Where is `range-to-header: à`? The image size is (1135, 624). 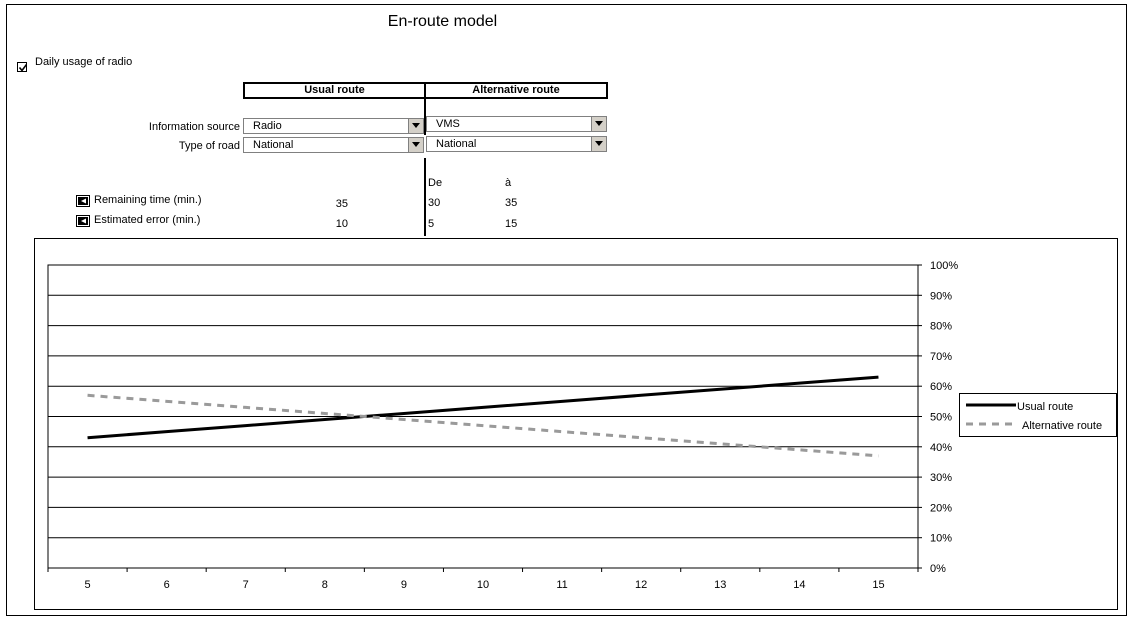
range-to-header: à is located at coordinates (508, 183).